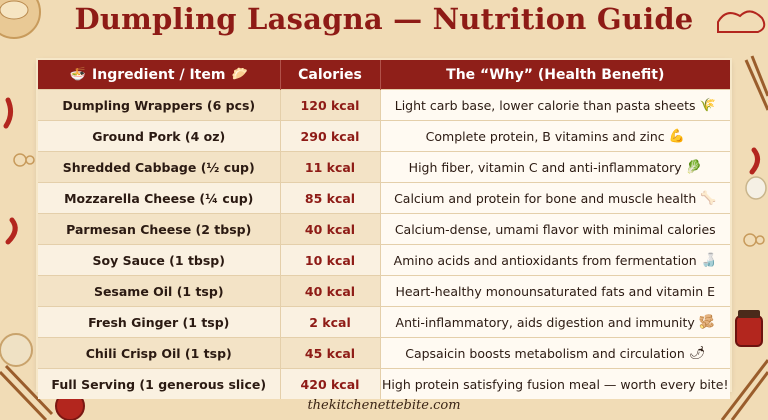  Describe the element at coordinates (706, 322) in the screenshot. I see `ginger-root-icon: 🫚` at that location.